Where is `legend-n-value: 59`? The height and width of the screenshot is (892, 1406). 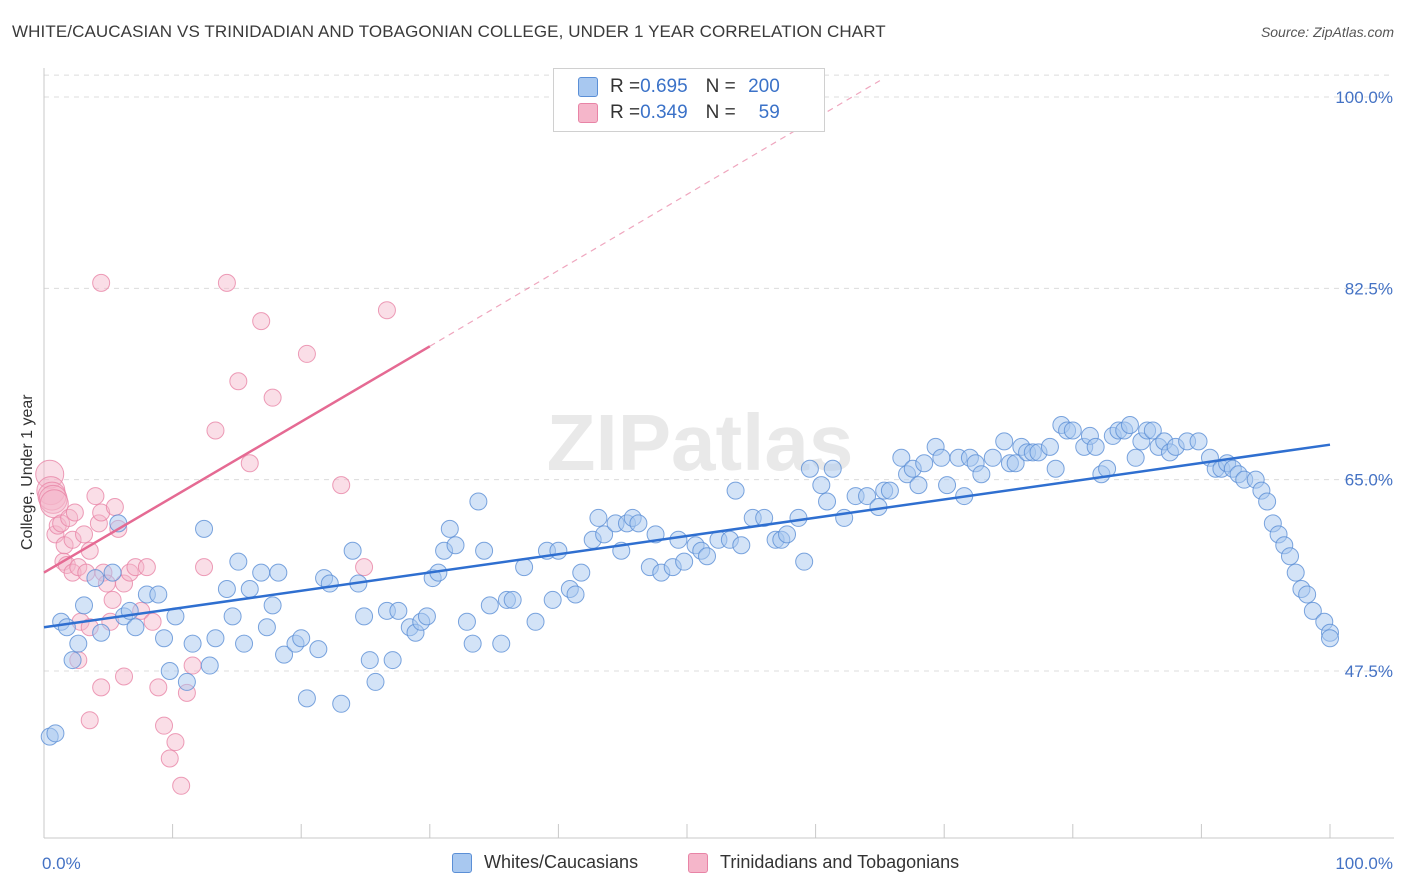
legend-n-value: 59 is located at coordinates (769, 112).